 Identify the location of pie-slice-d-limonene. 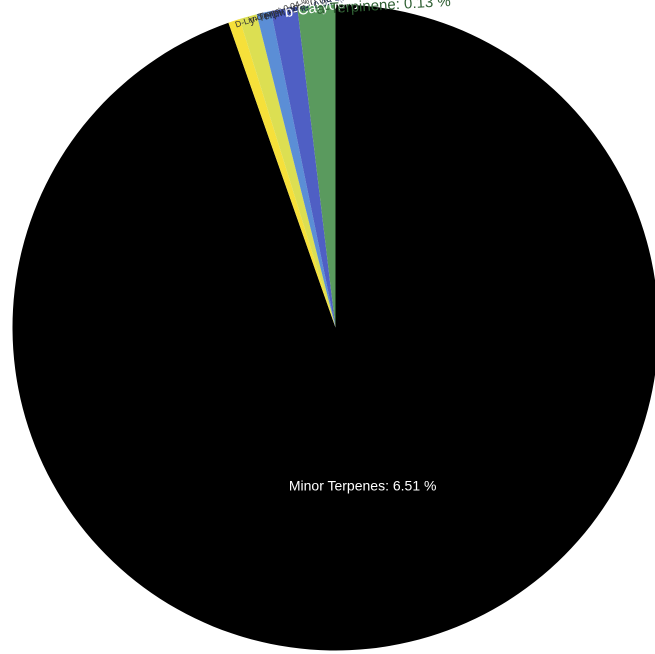
(282, 173).